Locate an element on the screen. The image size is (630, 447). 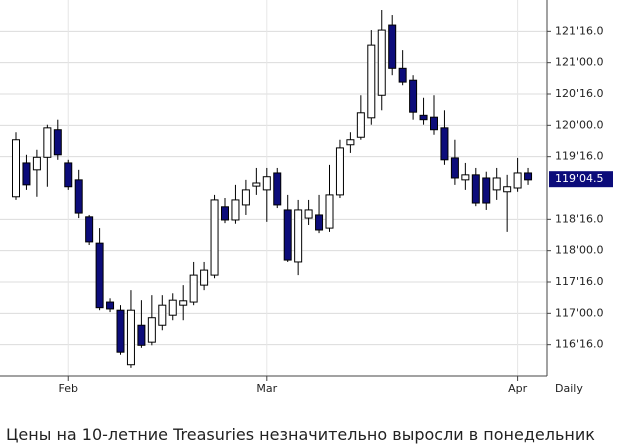
last-price-box is located at coordinates (581, 179).